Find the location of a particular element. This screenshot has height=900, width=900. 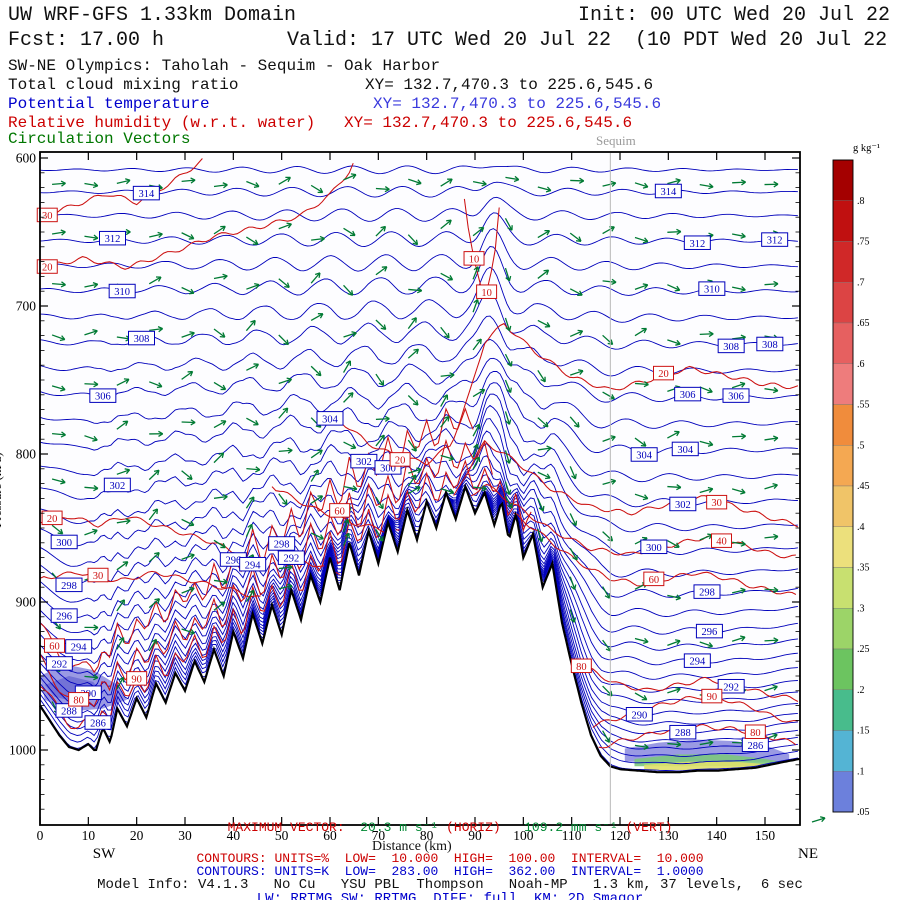

svg-text: 40 is located at coordinates (234, 835).